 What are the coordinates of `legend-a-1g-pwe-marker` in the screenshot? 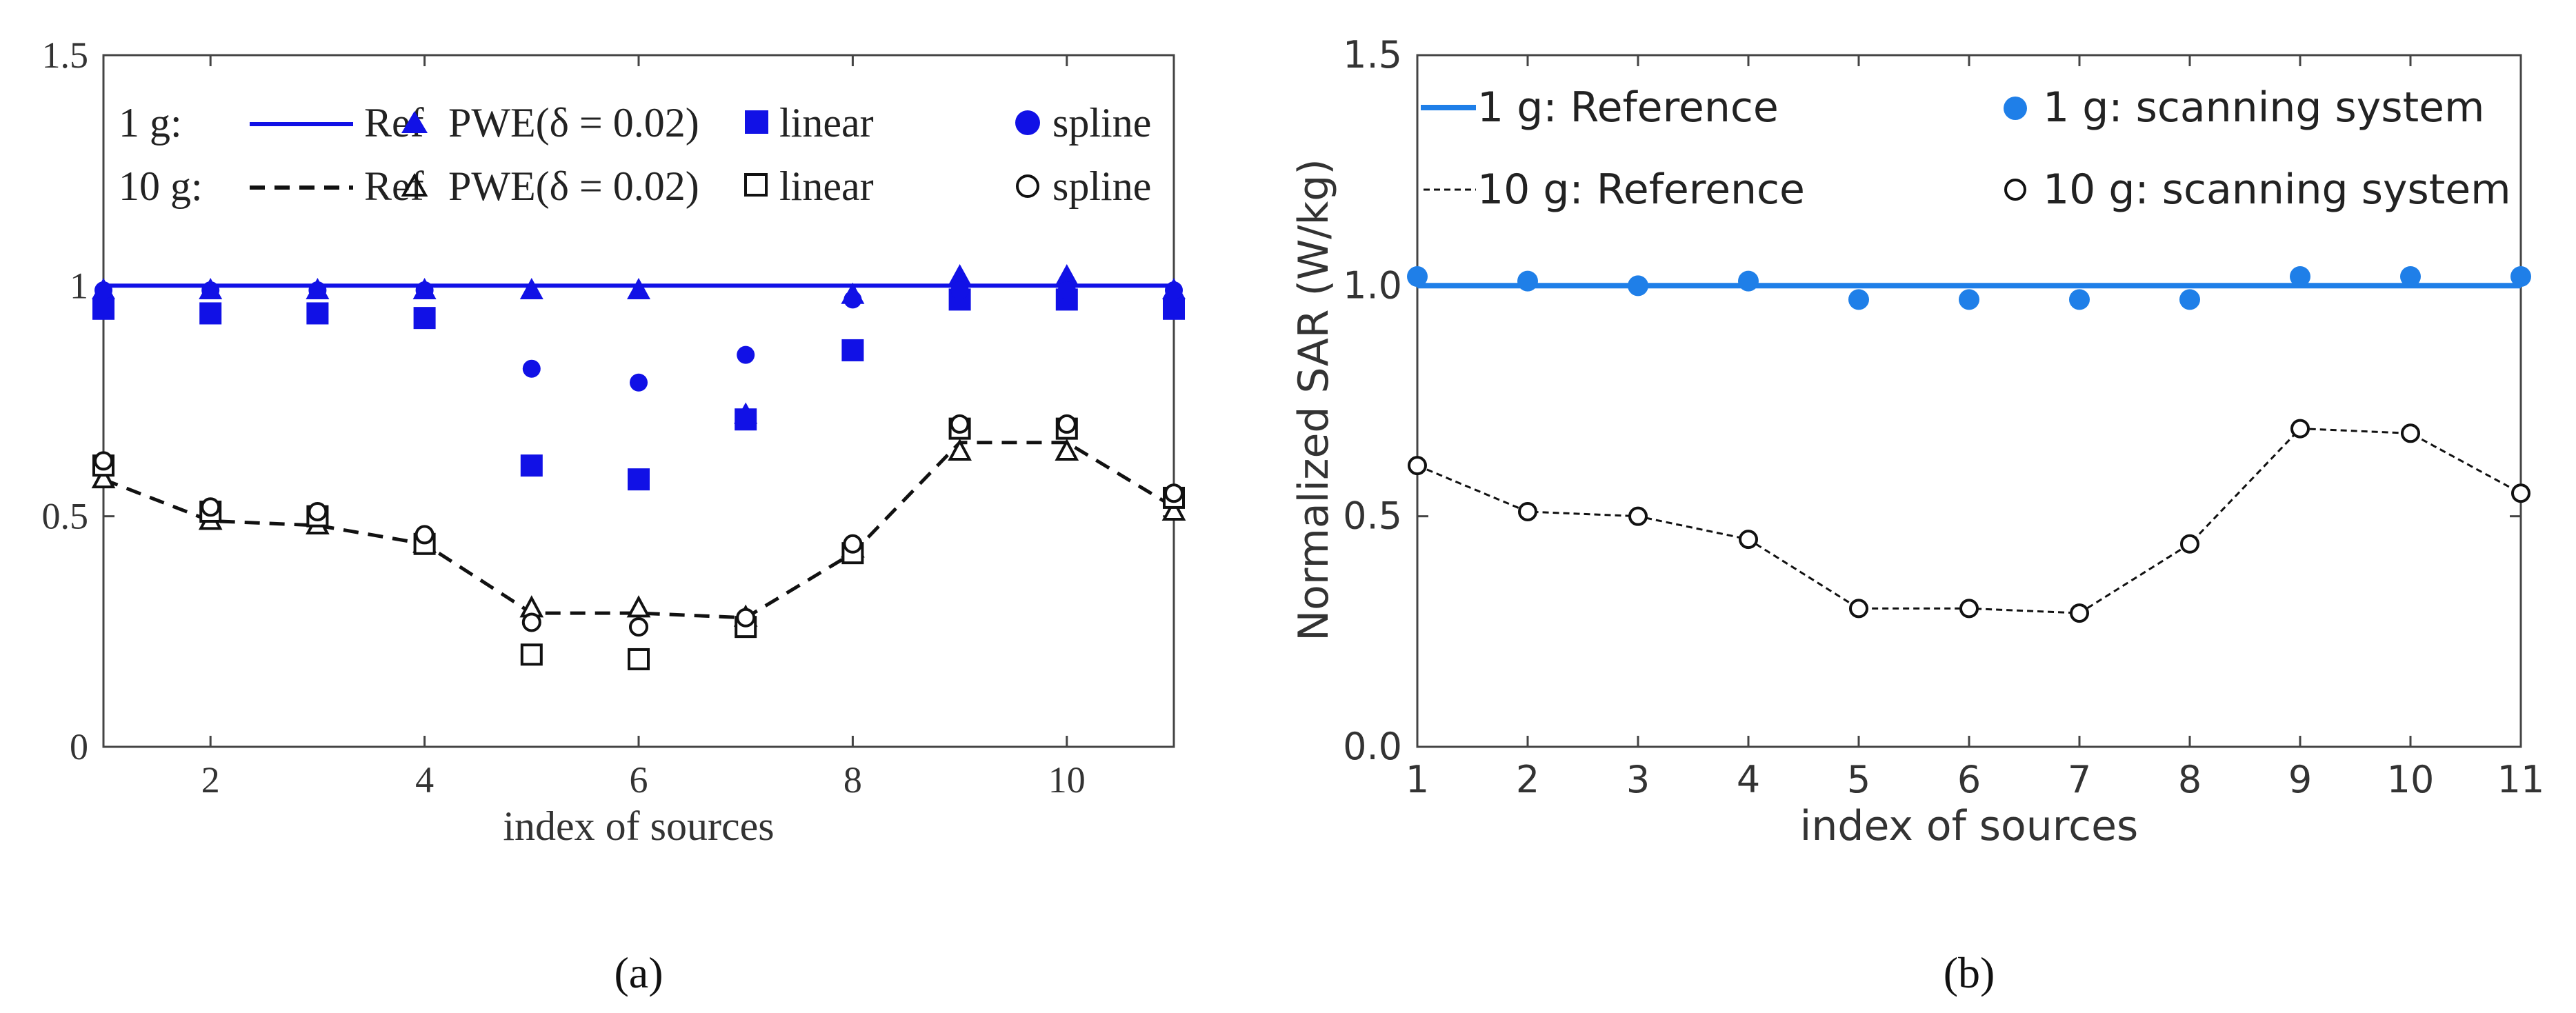 It's located at (414, 122).